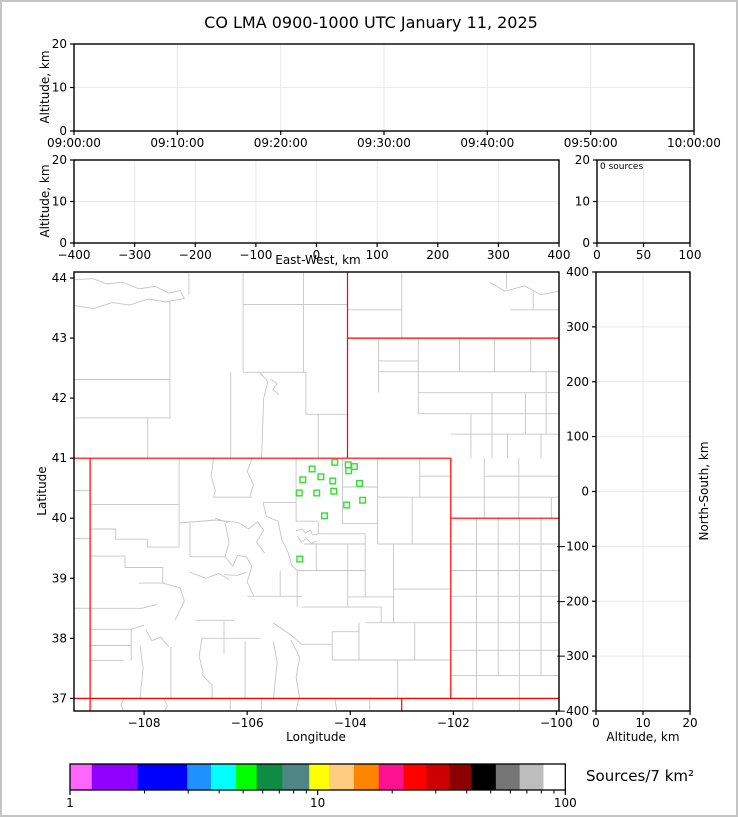 The height and width of the screenshot is (817, 738). Describe the element at coordinates (74, 143) in the screenshot. I see `x-tick-label: 09:00:00` at that location.